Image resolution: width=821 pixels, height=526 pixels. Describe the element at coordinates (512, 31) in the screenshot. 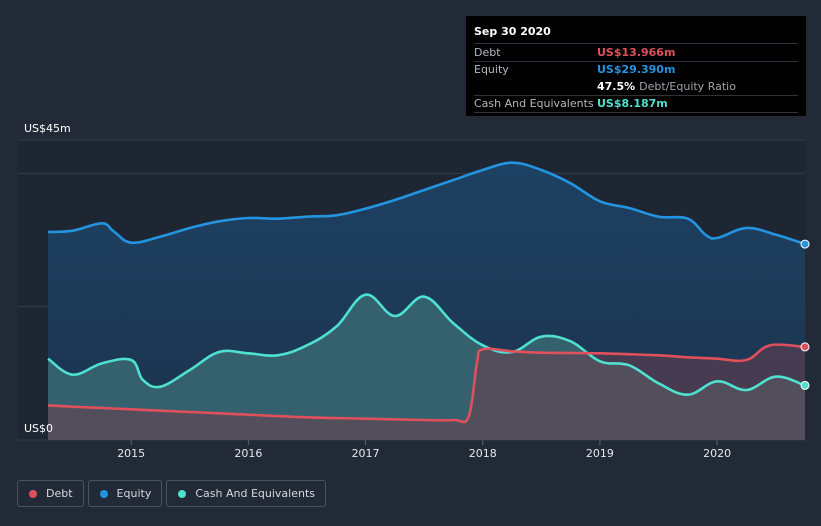

I see `tooltip-date: Sep 30 2020` at that location.